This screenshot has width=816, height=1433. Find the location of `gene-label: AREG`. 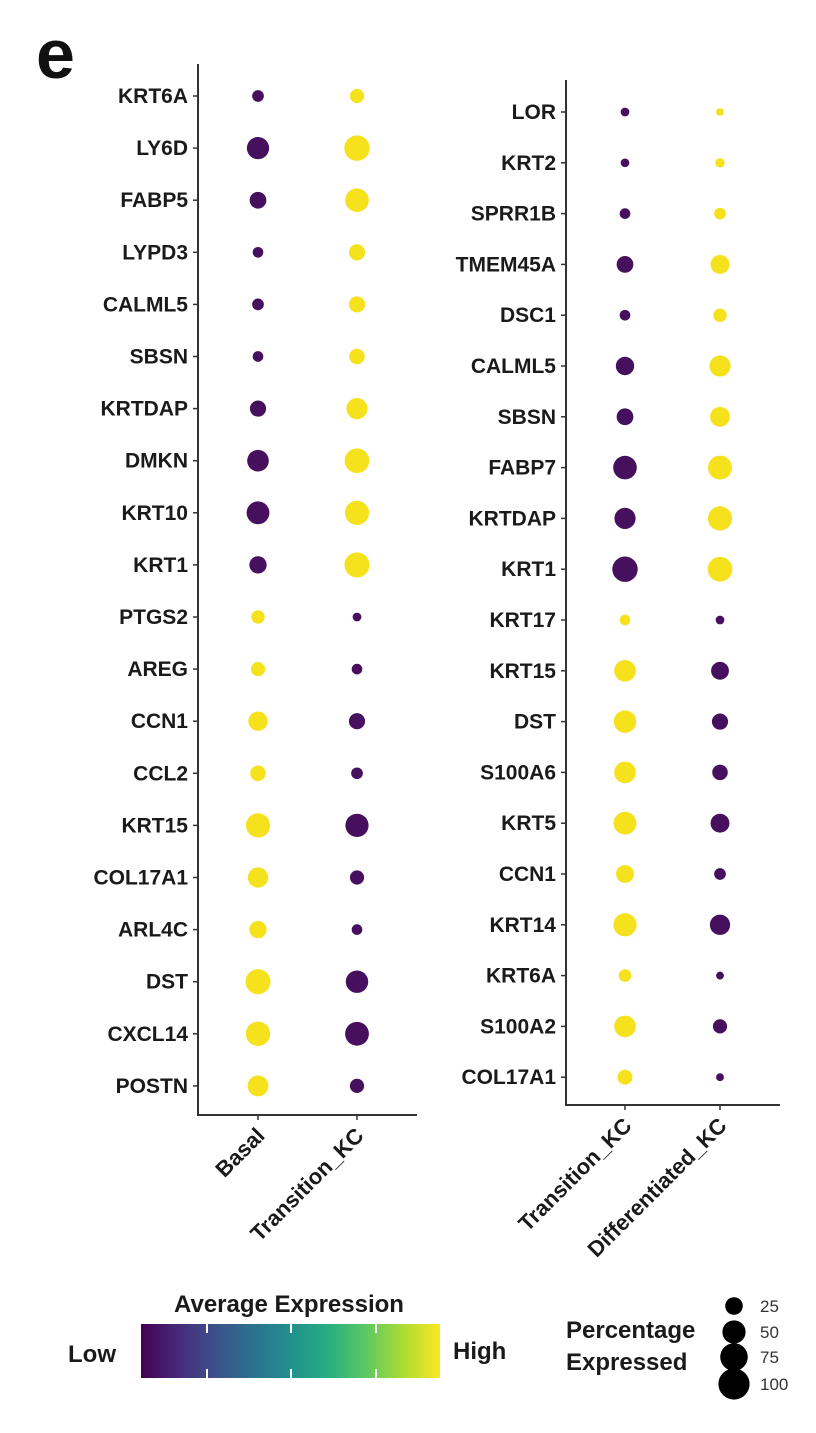

gene-label: AREG is located at coordinates (157, 669).